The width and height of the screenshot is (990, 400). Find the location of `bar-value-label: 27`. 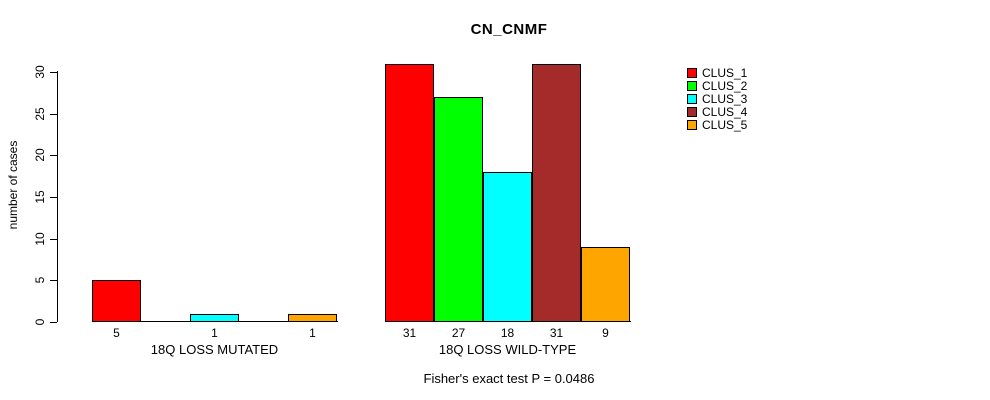

bar-value-label: 27 is located at coordinates (458, 333).